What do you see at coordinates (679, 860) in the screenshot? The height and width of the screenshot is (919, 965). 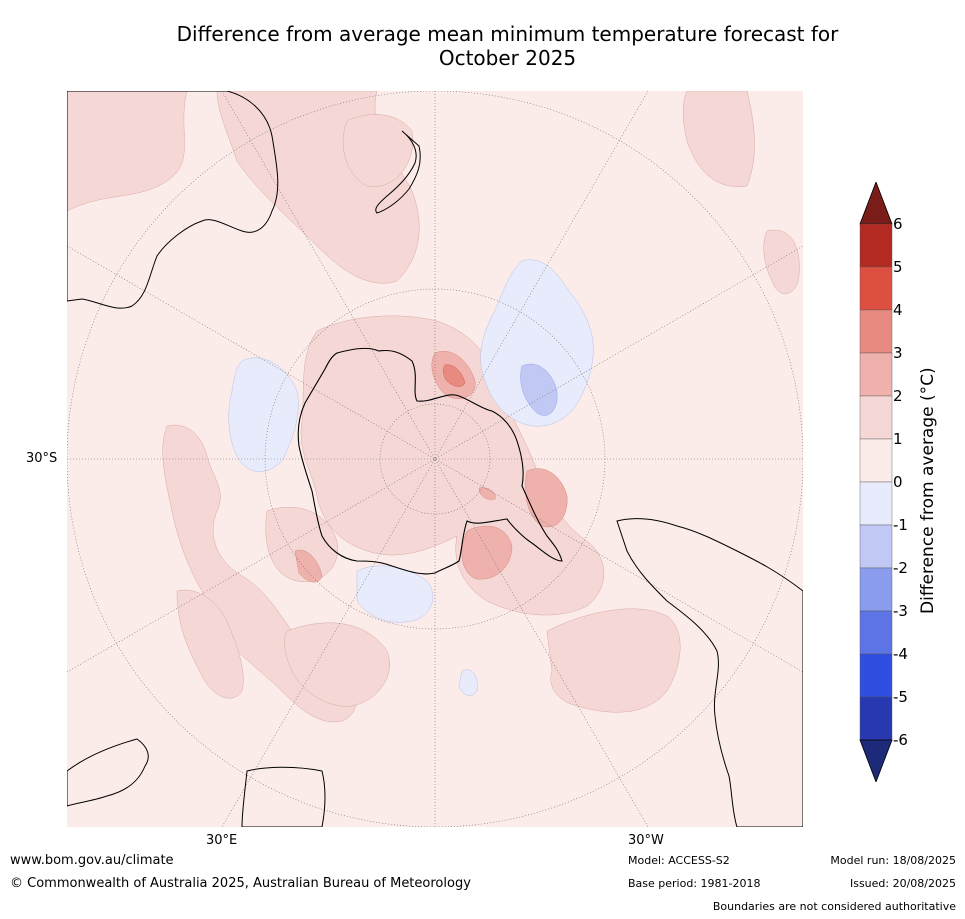 I see `footer-model: Model: ACCESS-S2` at bounding box center [679, 860].